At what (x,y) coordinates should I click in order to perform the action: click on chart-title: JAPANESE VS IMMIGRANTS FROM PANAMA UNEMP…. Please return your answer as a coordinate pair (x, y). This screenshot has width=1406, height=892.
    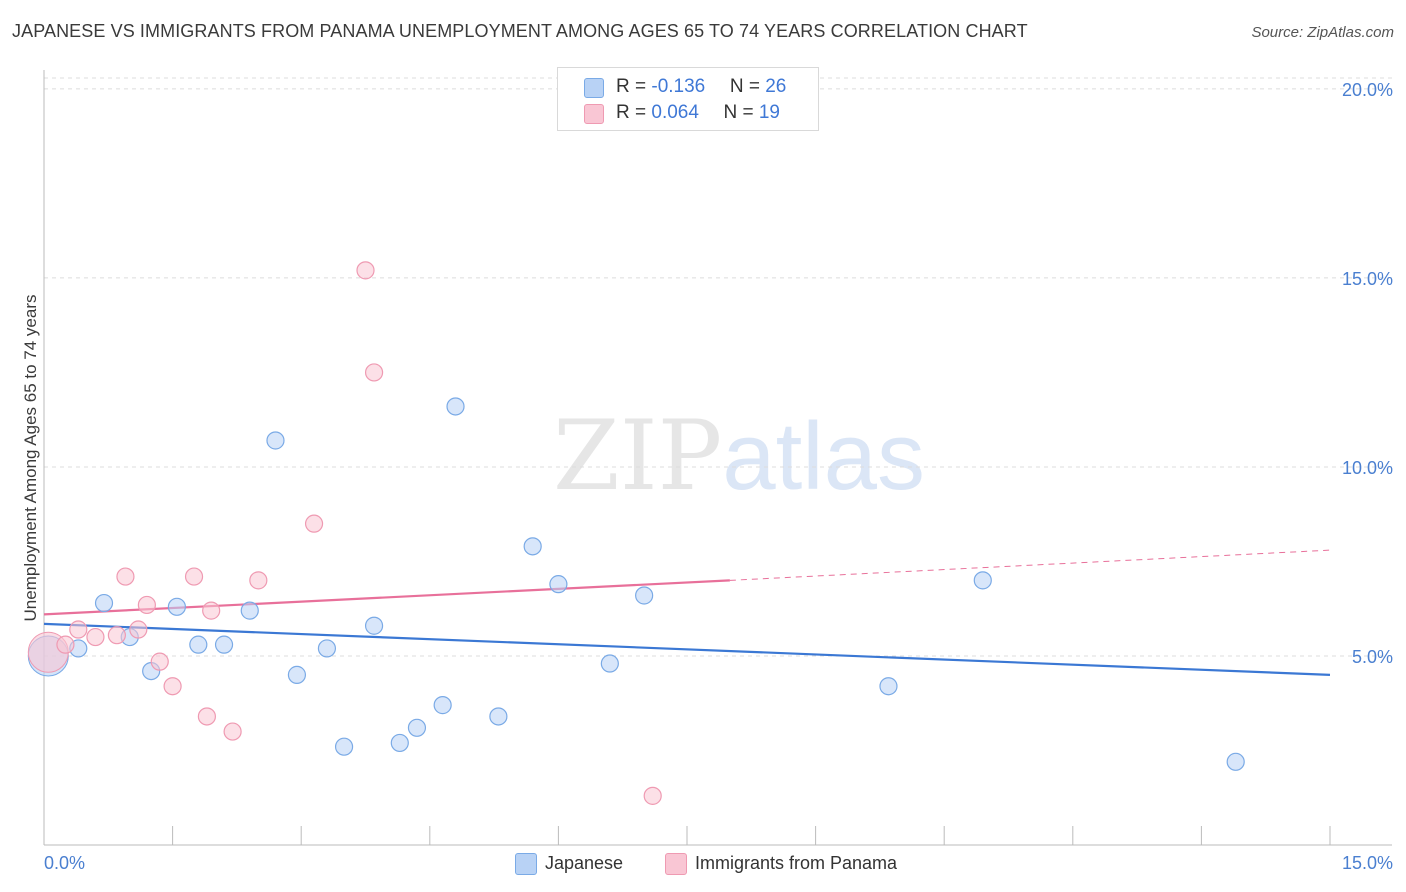
    Looking at the image, I should click on (520, 31).